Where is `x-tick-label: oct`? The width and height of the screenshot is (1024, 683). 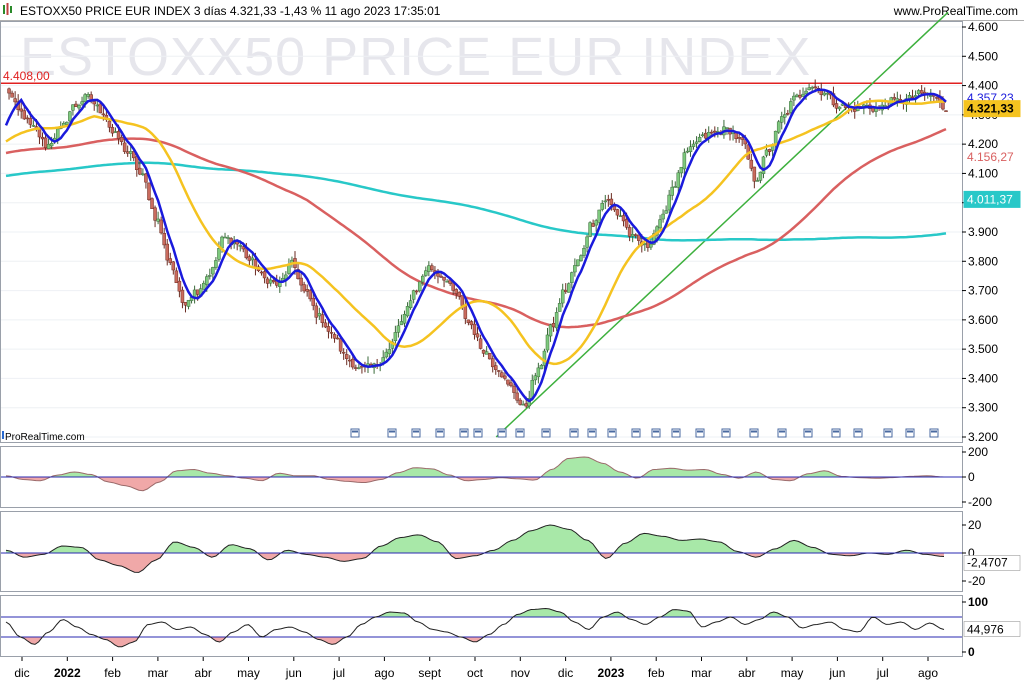 x-tick-label: oct is located at coordinates (475, 673).